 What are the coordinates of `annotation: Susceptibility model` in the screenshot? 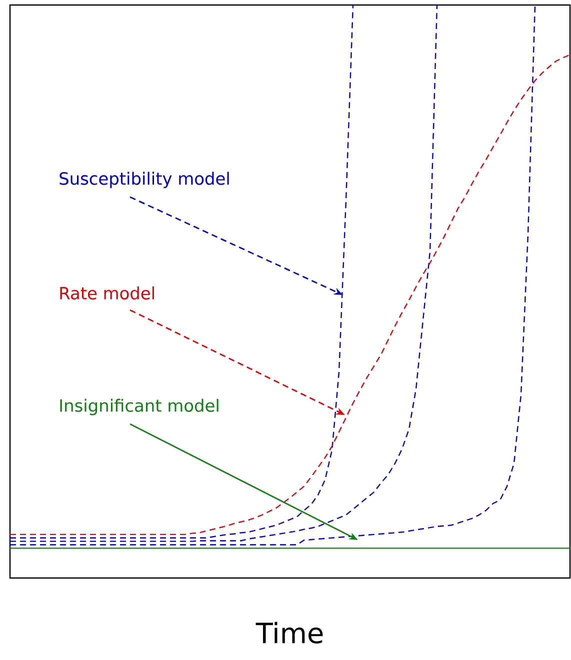 It's located at (144, 180).